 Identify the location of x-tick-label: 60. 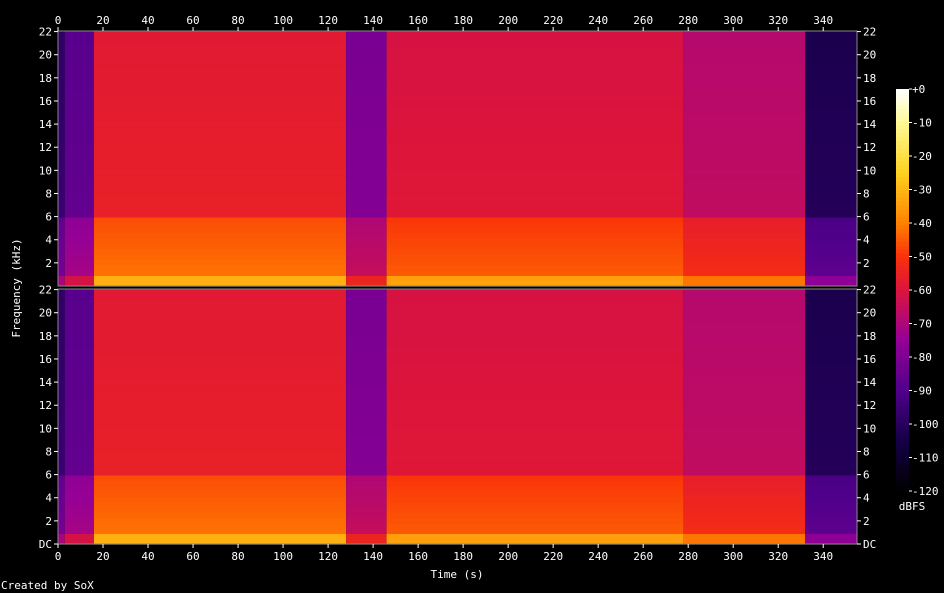
(192, 556).